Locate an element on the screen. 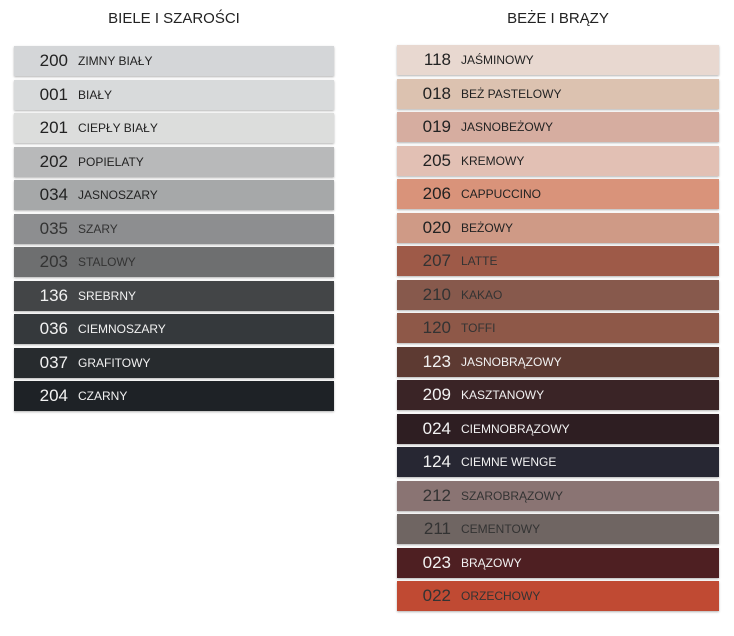 The height and width of the screenshot is (636, 734). swatch-name: ZIMNY BIAŁY is located at coordinates (115, 61).